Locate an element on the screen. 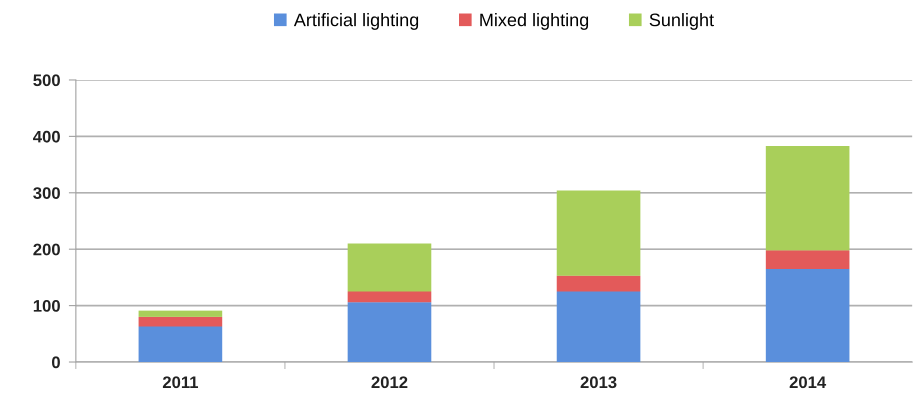 Image resolution: width=914 pixels, height=408 pixels. legend-label: Artificial lighting is located at coordinates (356, 21).